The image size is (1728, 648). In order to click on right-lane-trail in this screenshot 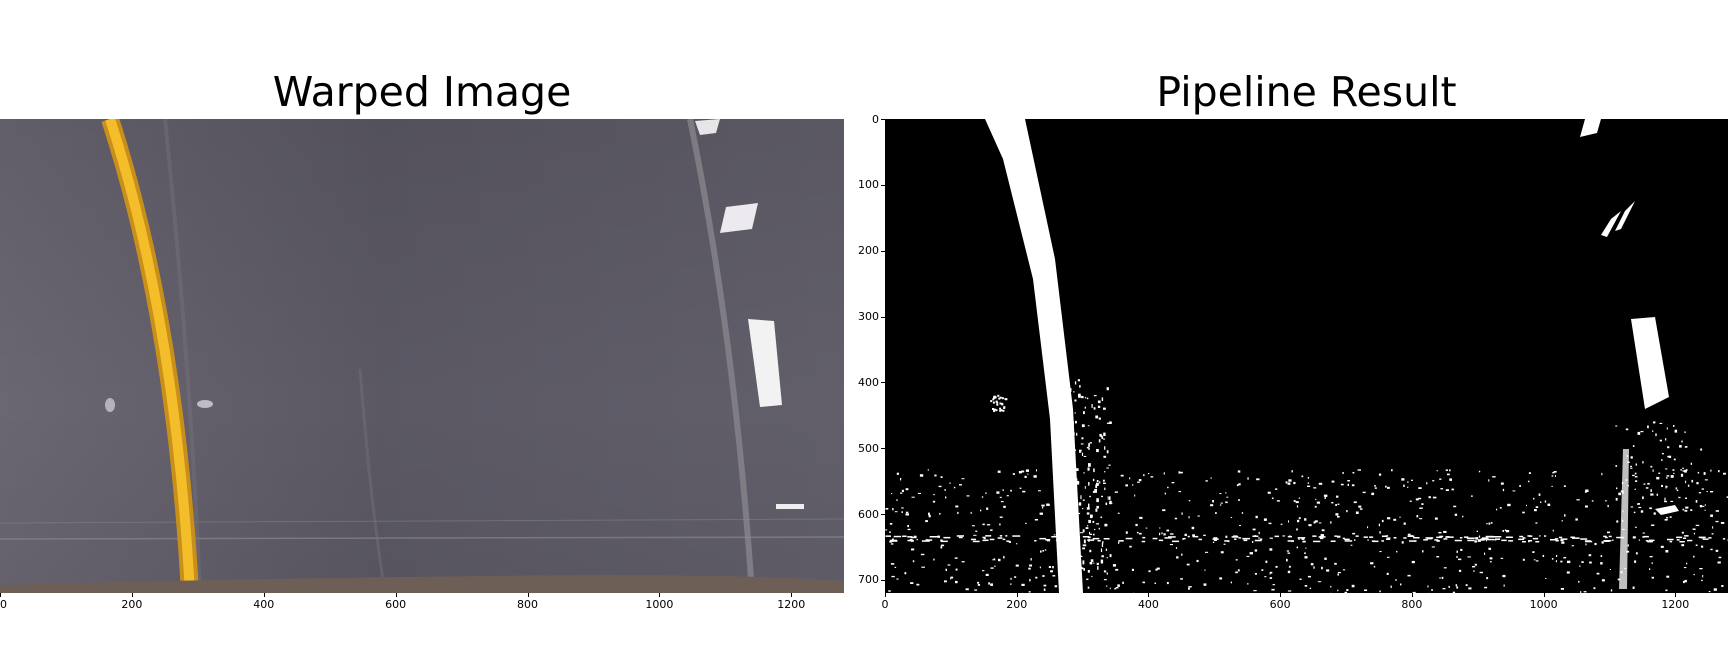, I will do `click(721, 356)`.